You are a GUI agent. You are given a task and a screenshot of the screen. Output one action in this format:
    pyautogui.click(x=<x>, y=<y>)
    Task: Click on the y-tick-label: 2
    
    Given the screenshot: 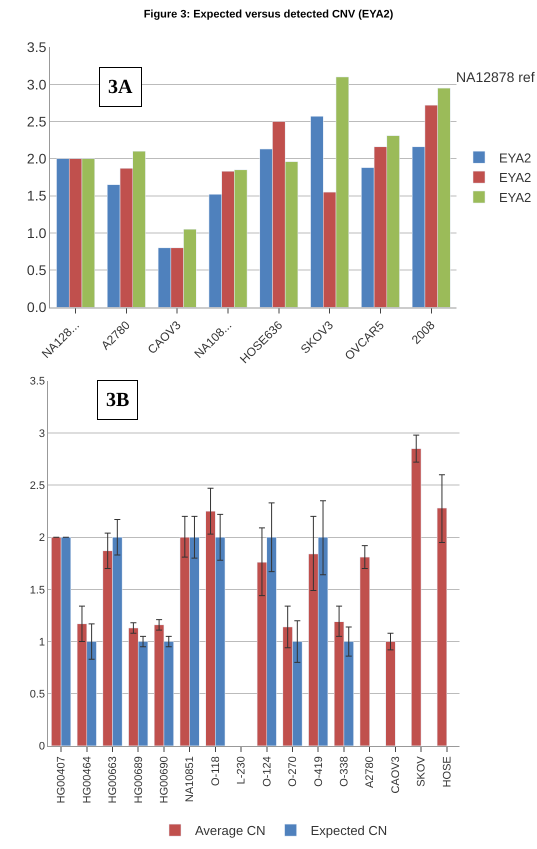 What is the action you would take?
    pyautogui.click(x=42, y=538)
    